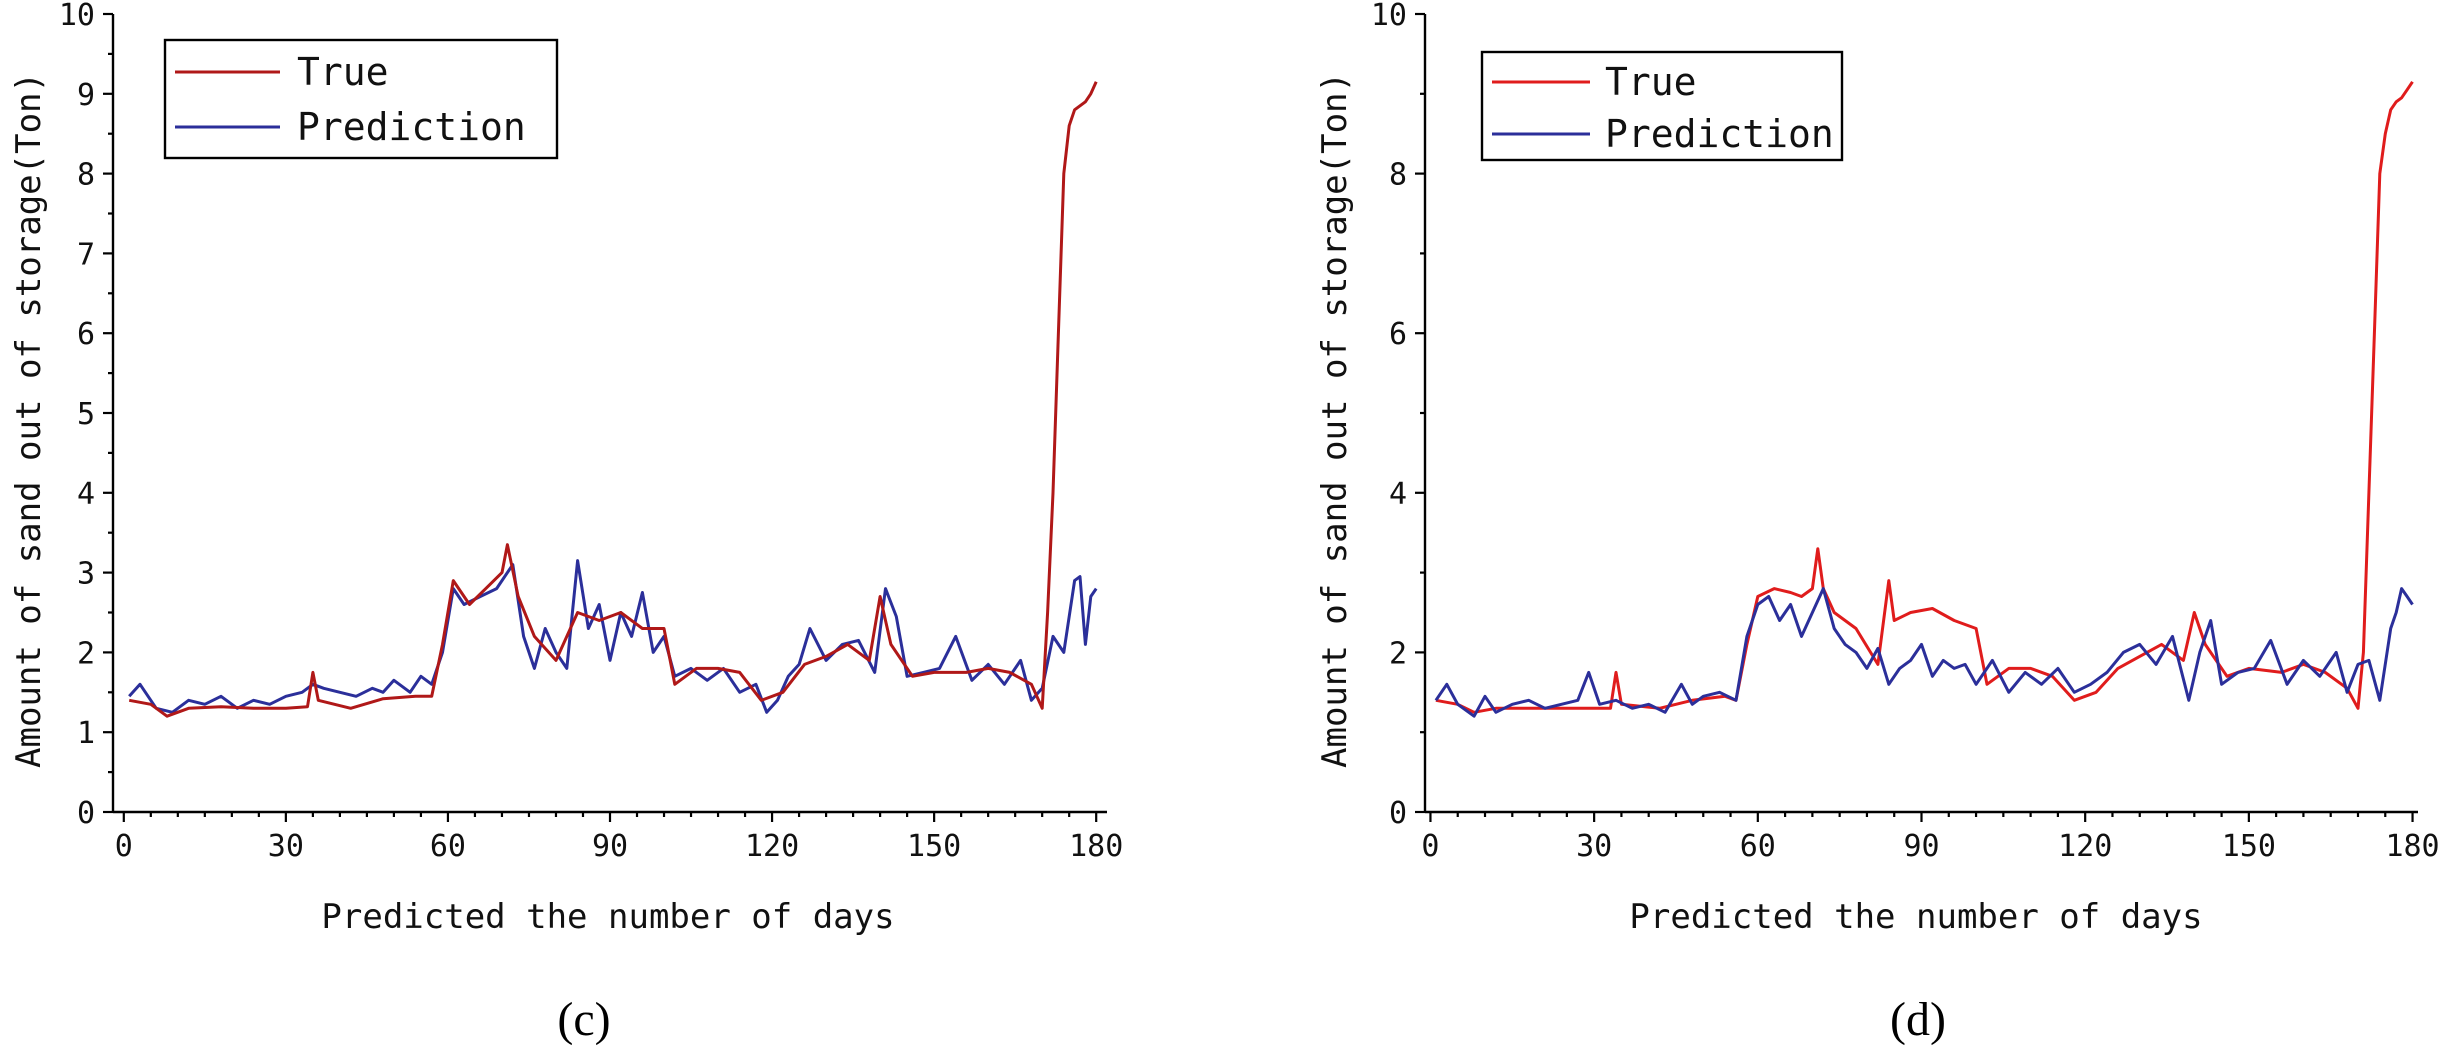 The height and width of the screenshot is (1047, 2446). I want to click on c-x-tick-label: 90, so click(610, 846).